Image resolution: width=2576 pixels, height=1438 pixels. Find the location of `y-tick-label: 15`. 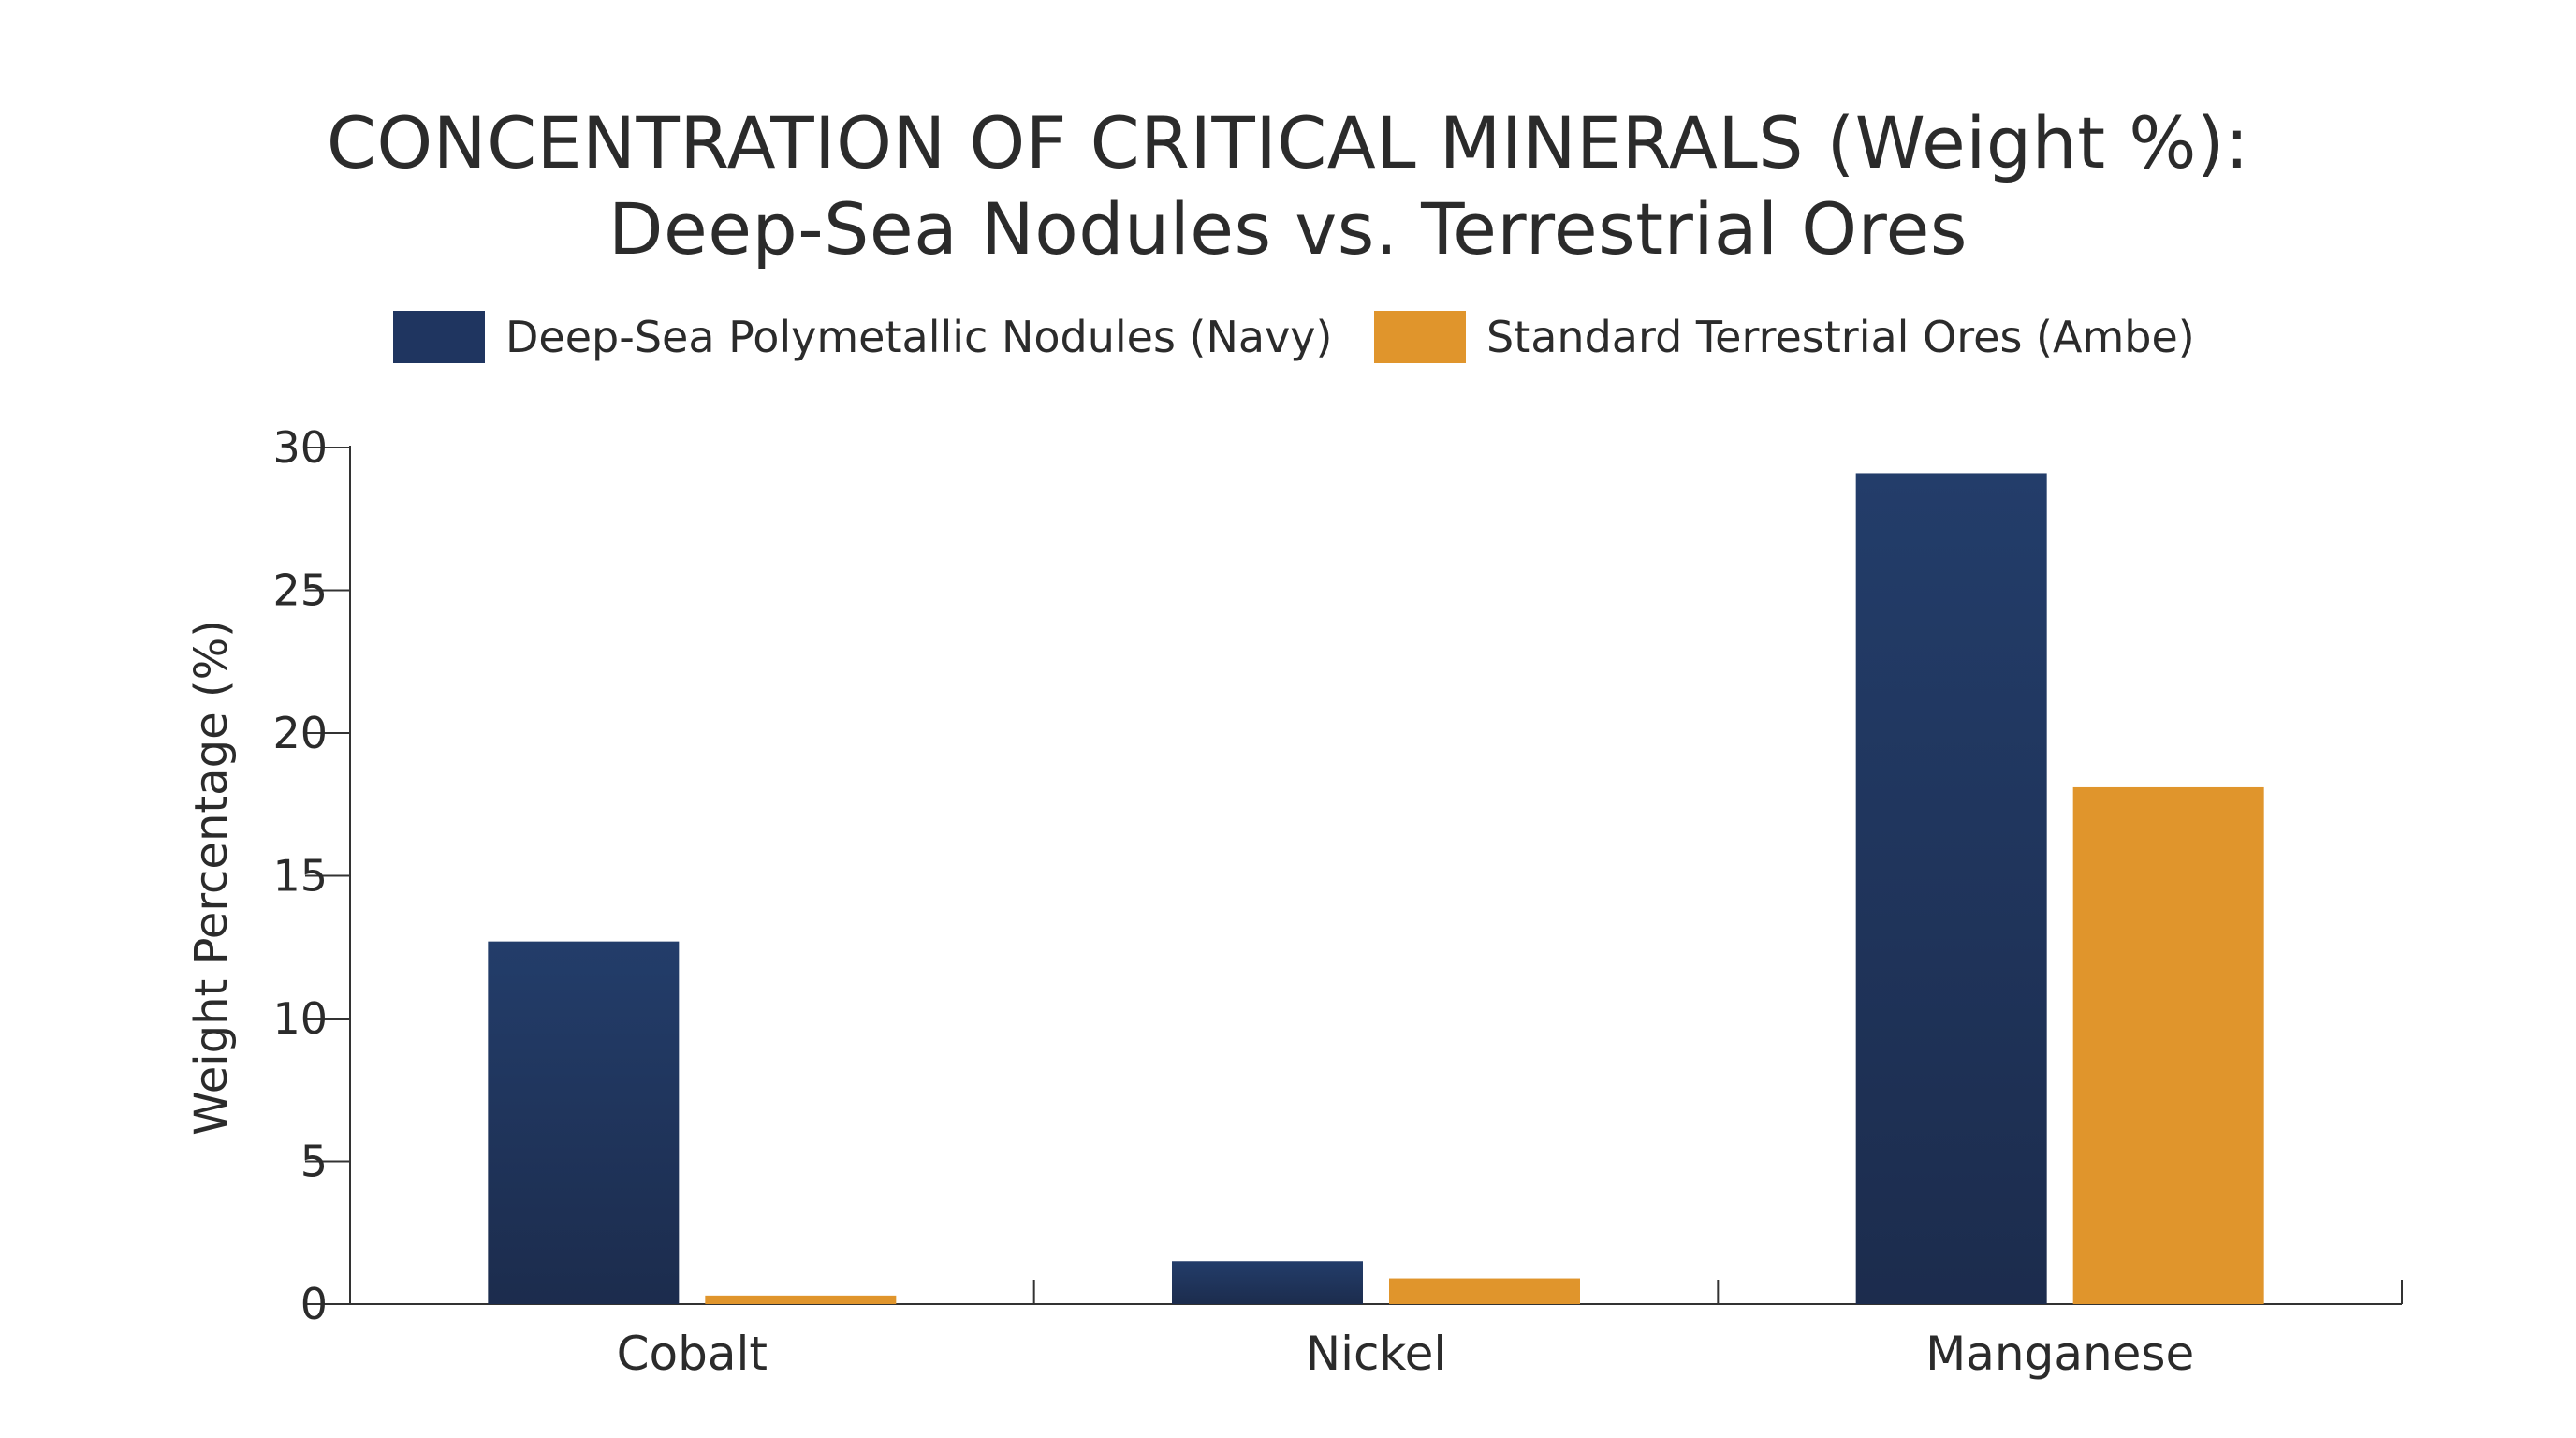

y-tick-label: 15 is located at coordinates (300, 876).